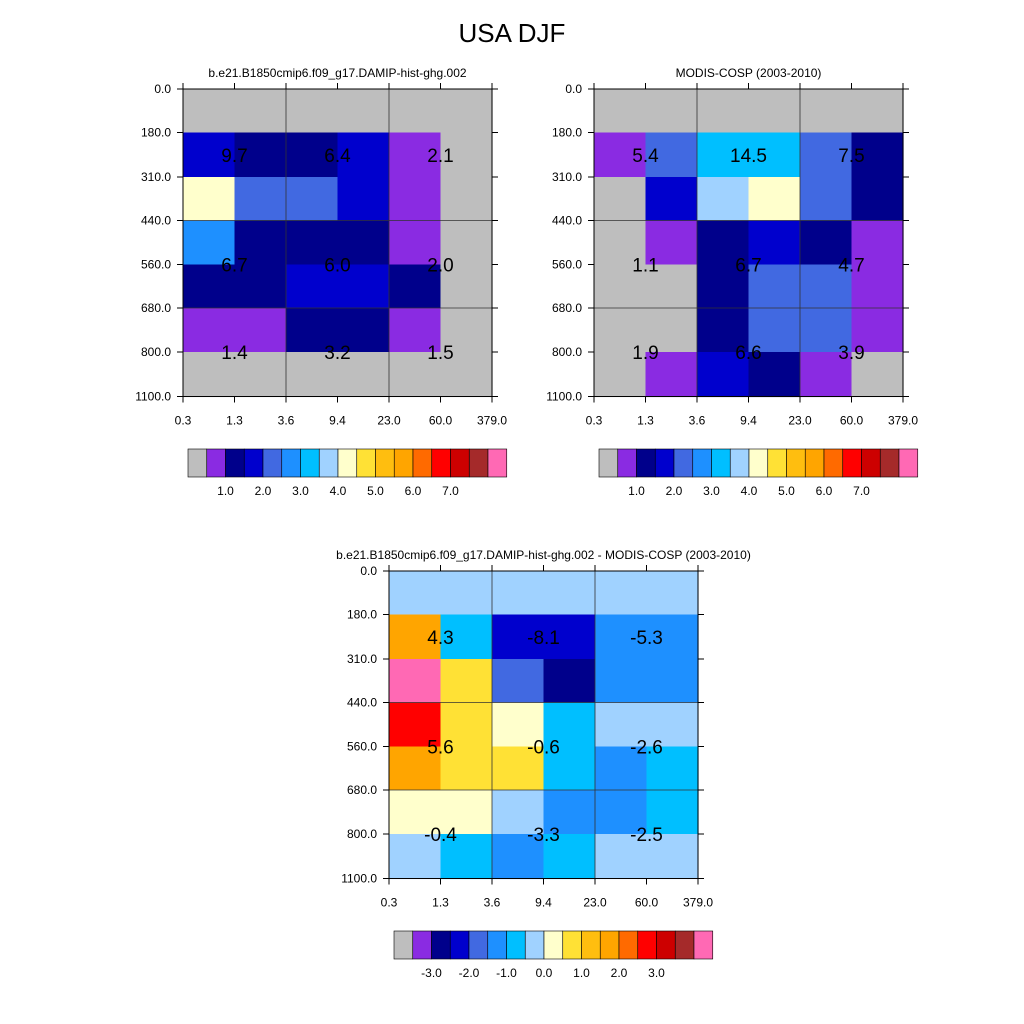 This screenshot has width=1024, height=1024. Describe the element at coordinates (234, 421) in the screenshot. I see `x-tick-label: 1.3` at that location.